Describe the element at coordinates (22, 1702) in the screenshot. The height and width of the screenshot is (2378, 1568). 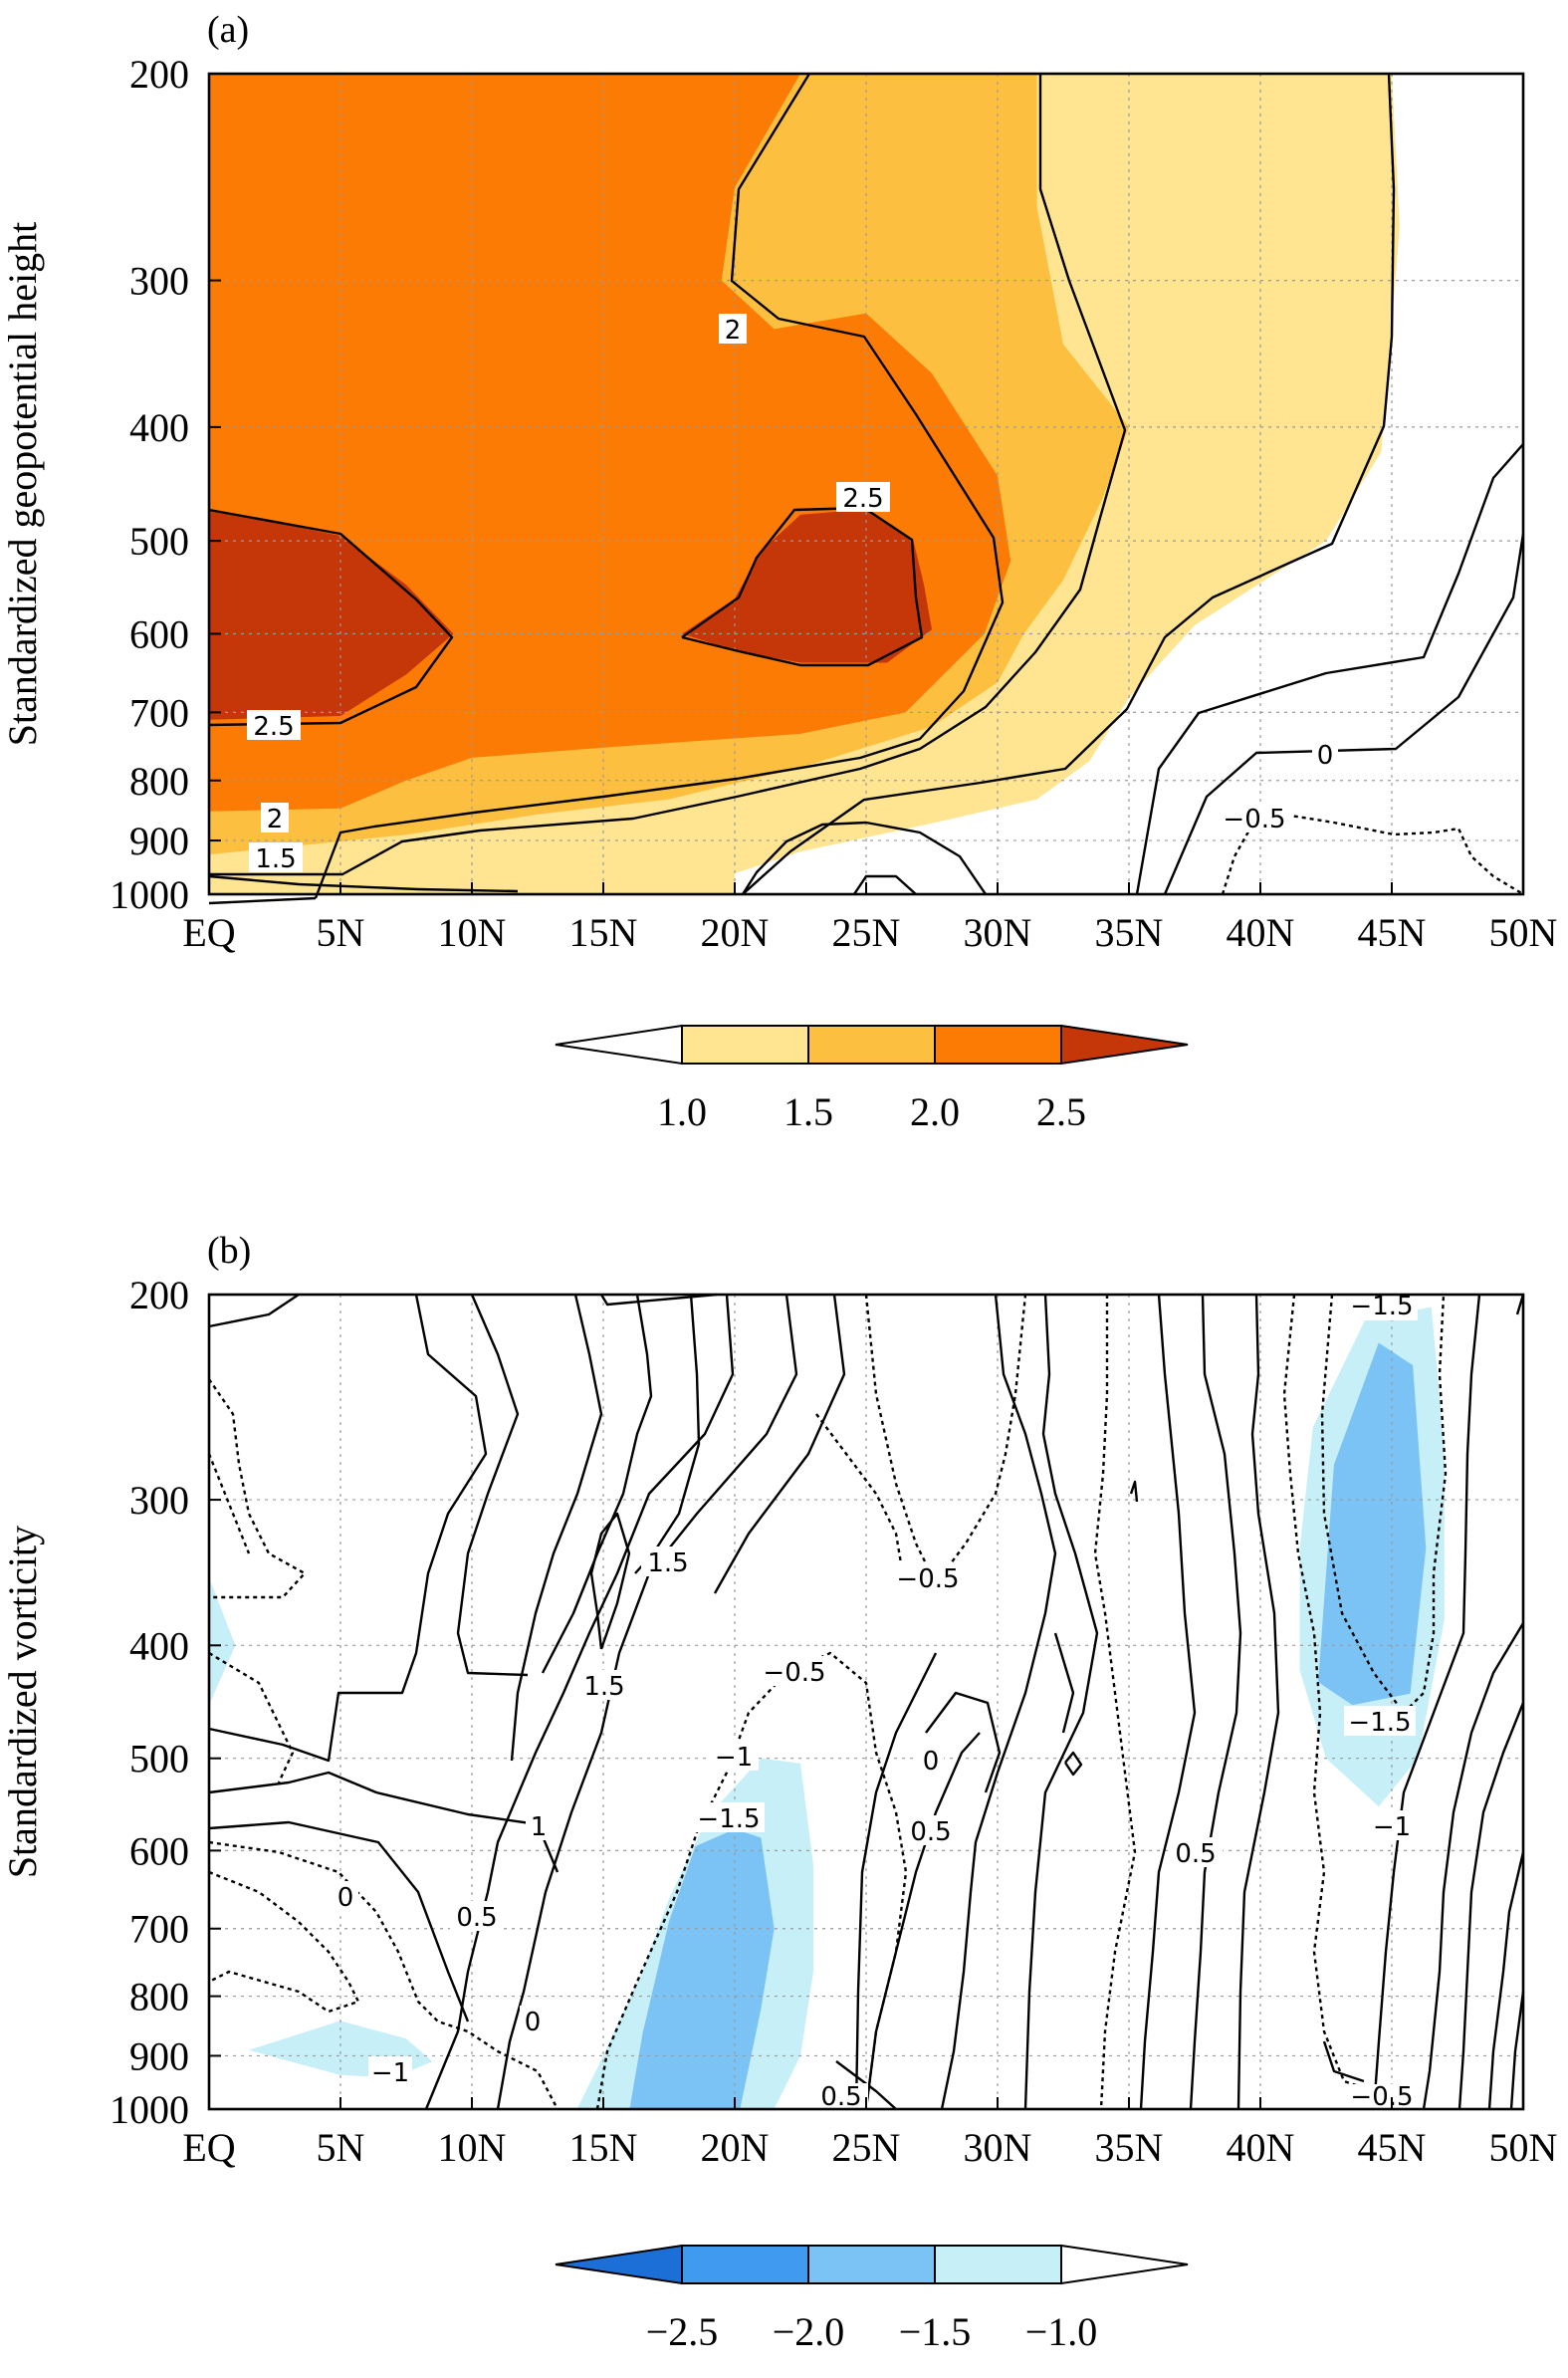
I see `panel-b-y-axis-title: Standardized vorticity` at that location.